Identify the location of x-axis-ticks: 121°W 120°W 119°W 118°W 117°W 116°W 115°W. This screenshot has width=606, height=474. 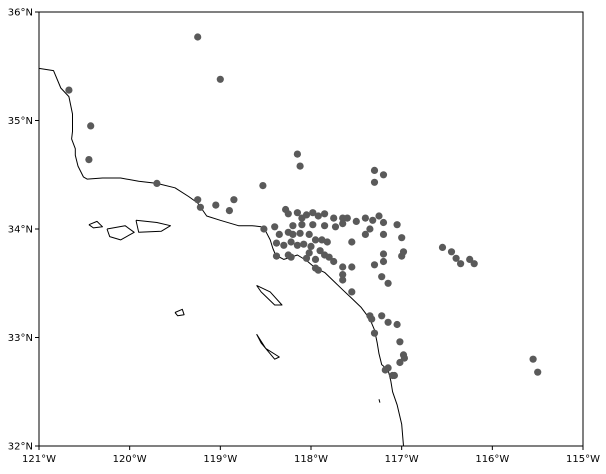
(311, 455).